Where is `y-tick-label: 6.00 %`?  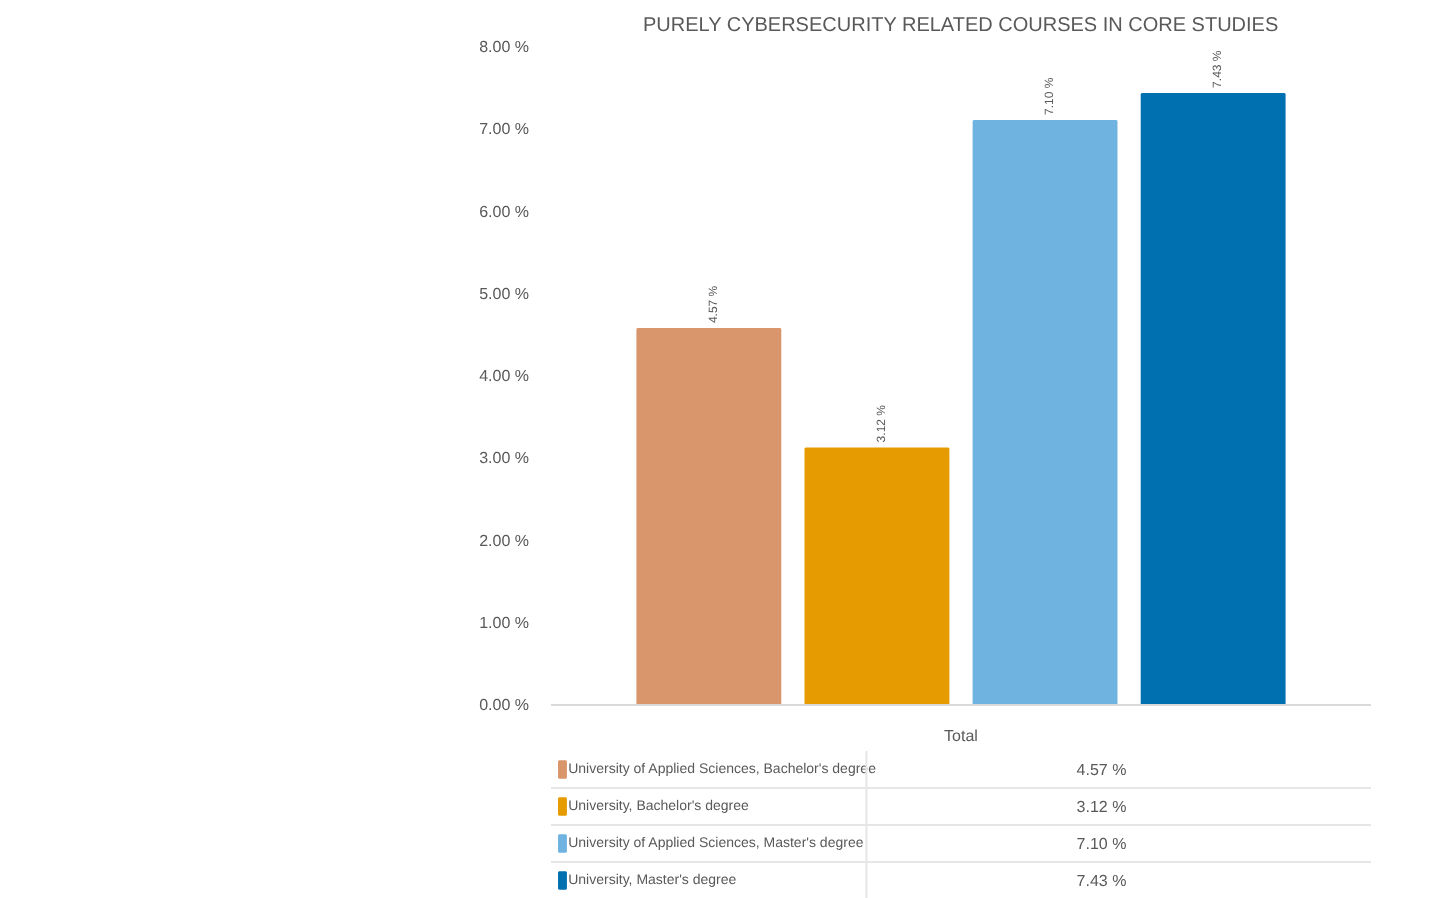 y-tick-label: 6.00 % is located at coordinates (504, 211).